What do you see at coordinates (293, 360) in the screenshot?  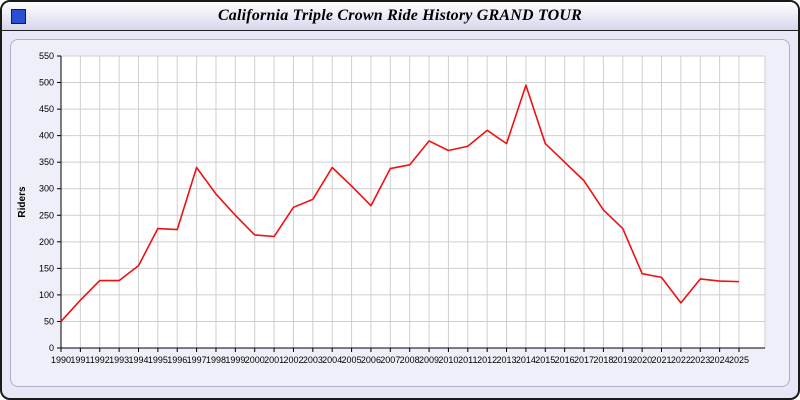 I see `svg-text: 2002` at bounding box center [293, 360].